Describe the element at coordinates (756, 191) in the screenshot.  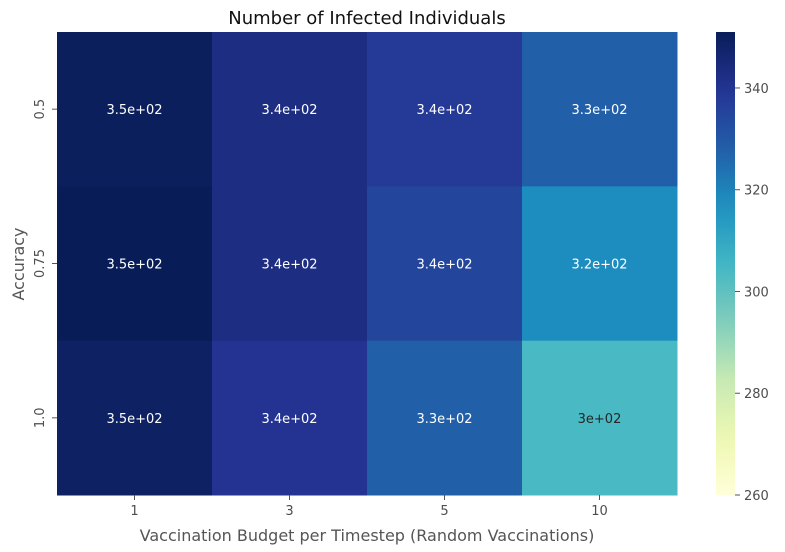
I see `colorbar-tick-label: 320` at that location.